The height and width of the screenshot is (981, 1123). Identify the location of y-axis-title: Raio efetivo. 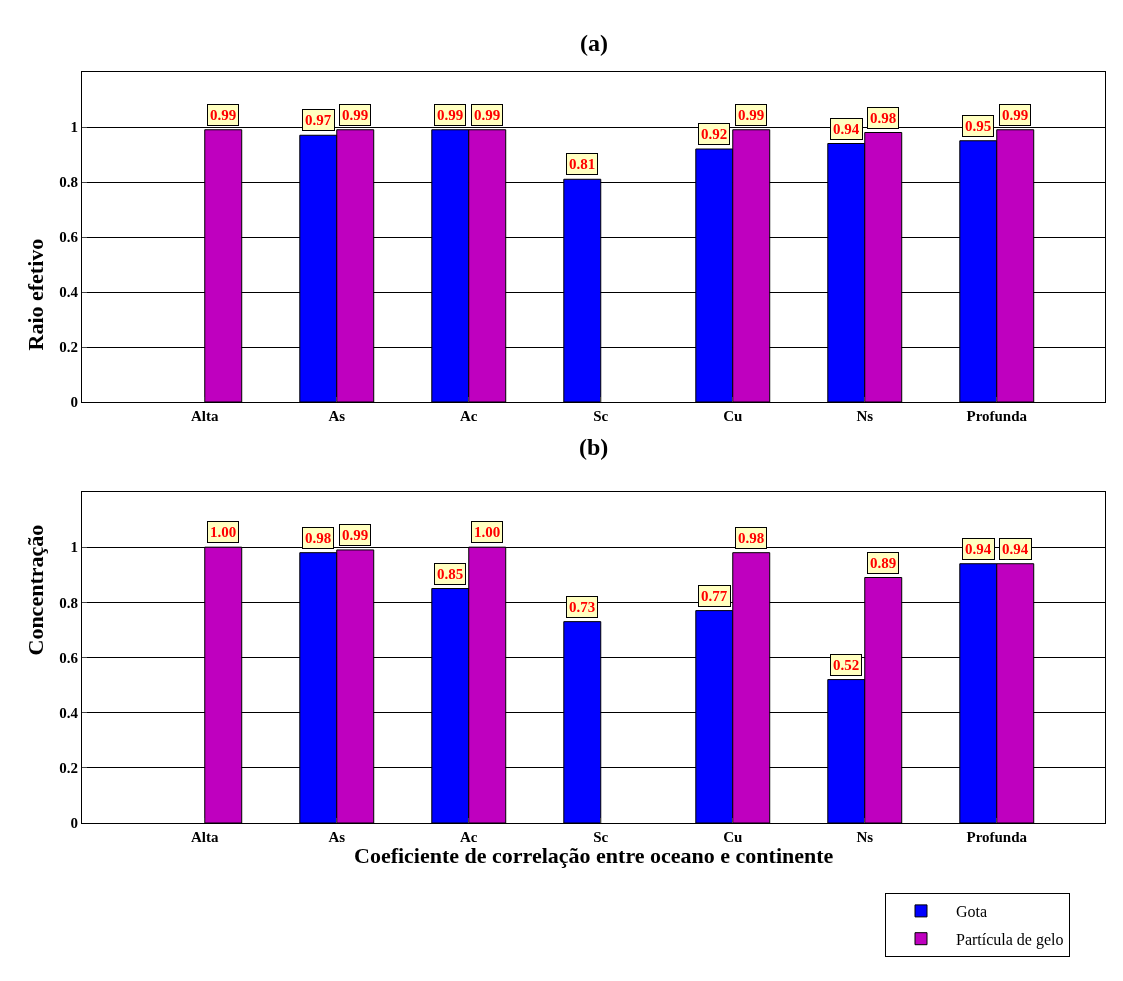
(35, 294).